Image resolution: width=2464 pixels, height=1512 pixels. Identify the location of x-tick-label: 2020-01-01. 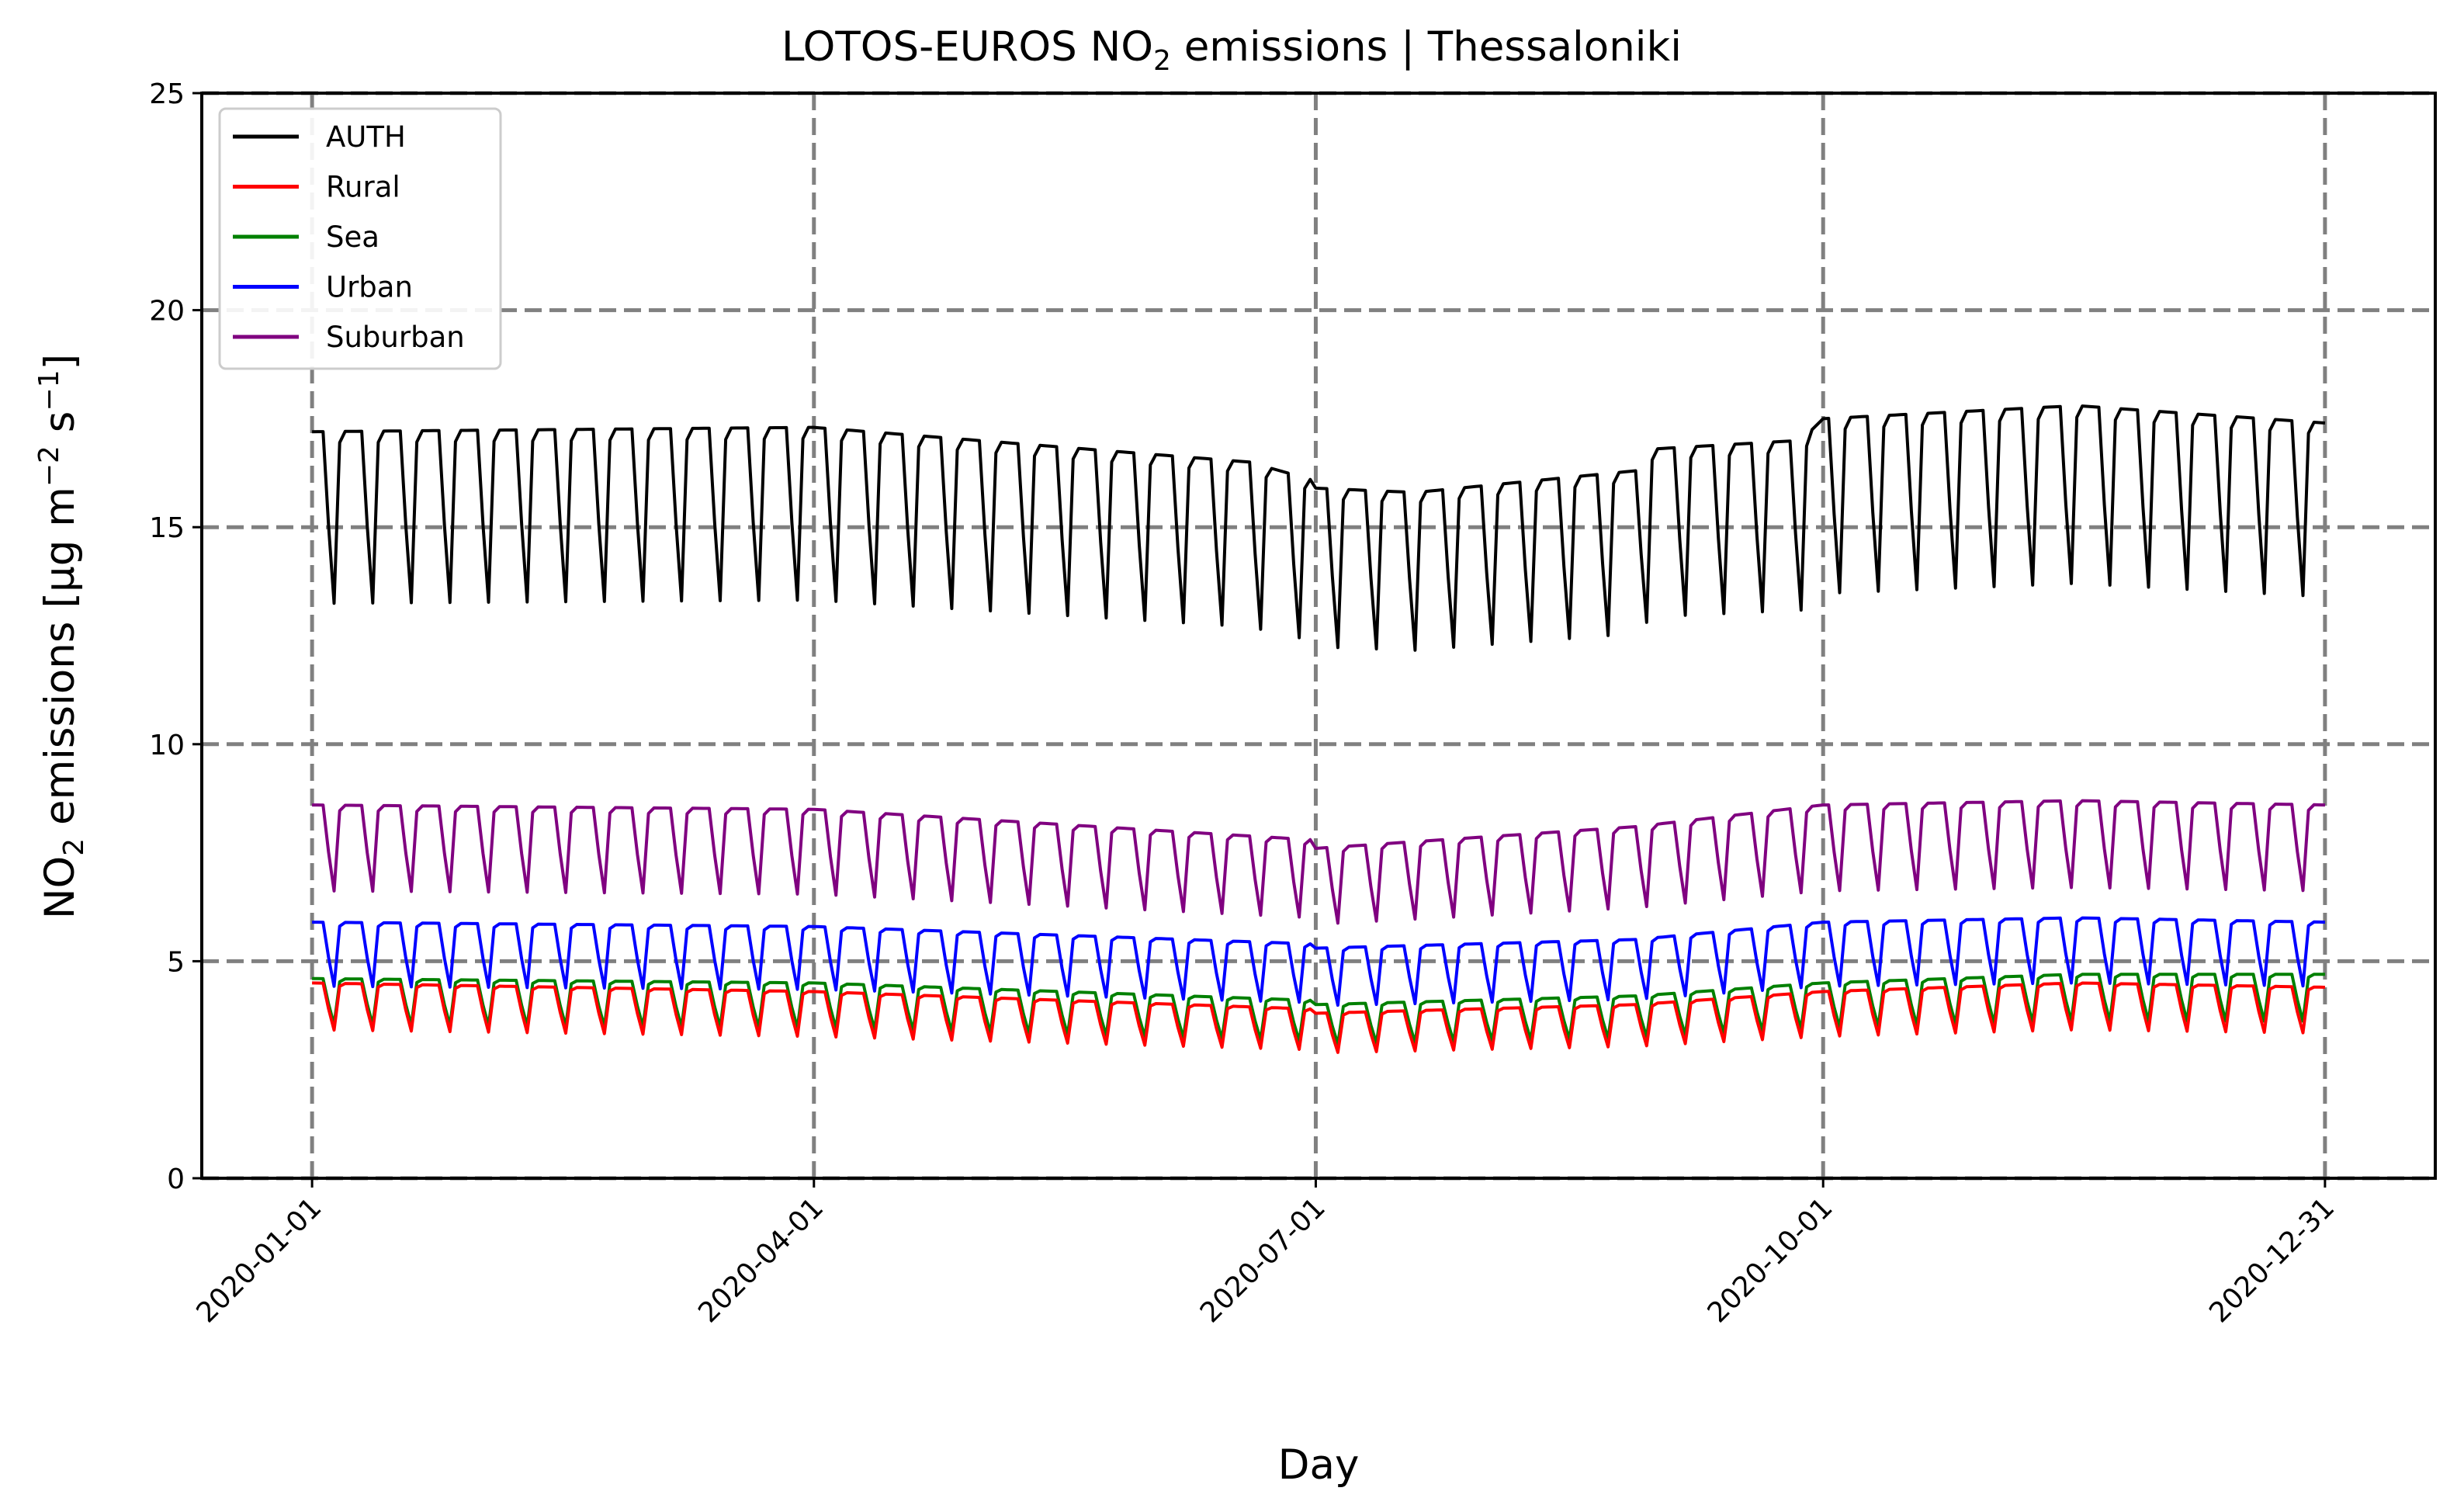
(259, 1260).